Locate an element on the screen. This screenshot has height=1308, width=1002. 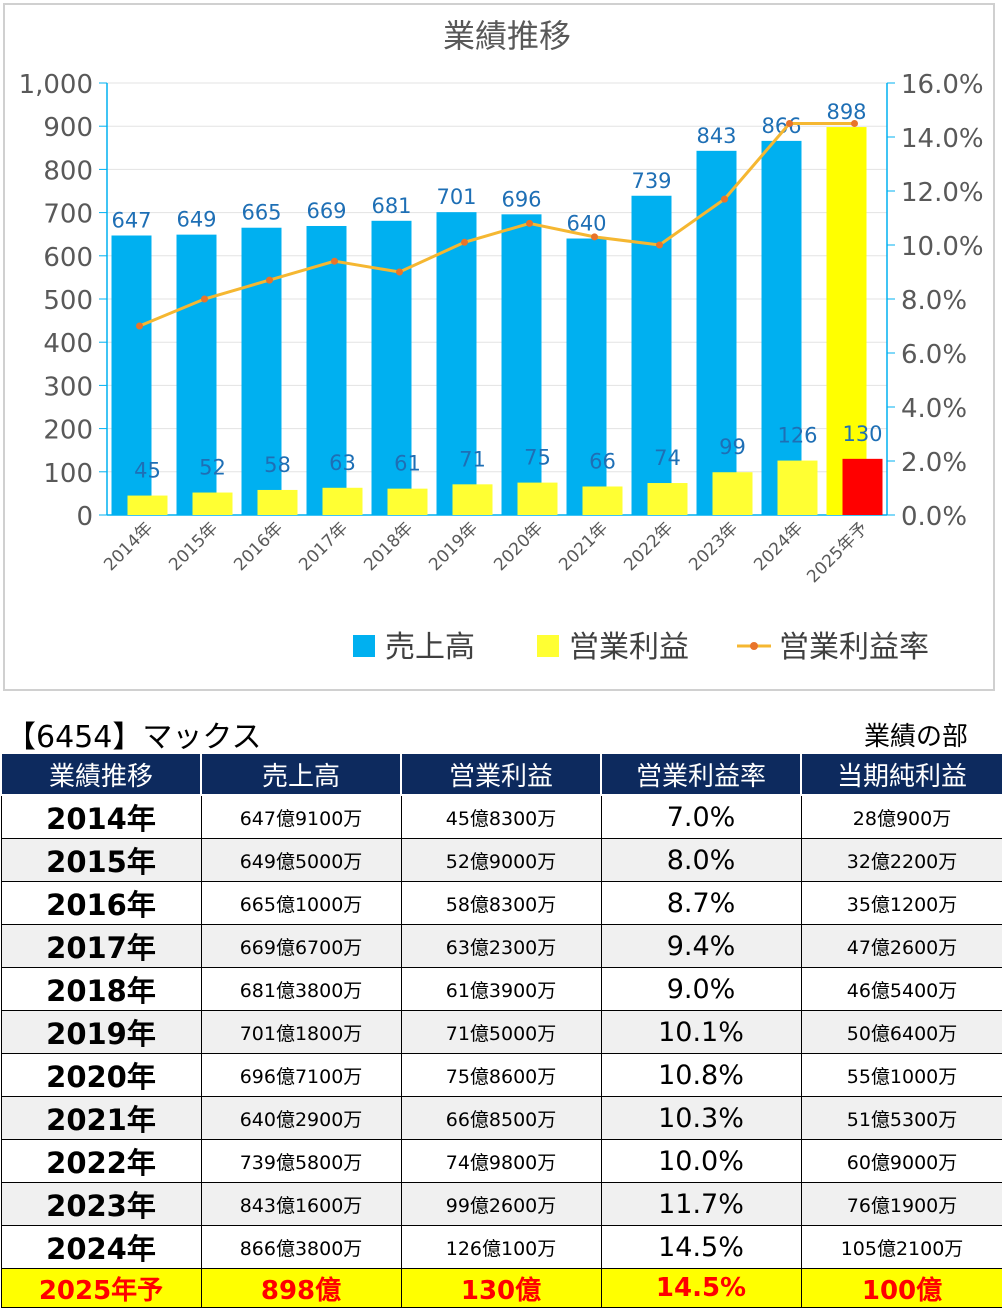
row-operating-profit: 45億8300万 is located at coordinates (501, 816).